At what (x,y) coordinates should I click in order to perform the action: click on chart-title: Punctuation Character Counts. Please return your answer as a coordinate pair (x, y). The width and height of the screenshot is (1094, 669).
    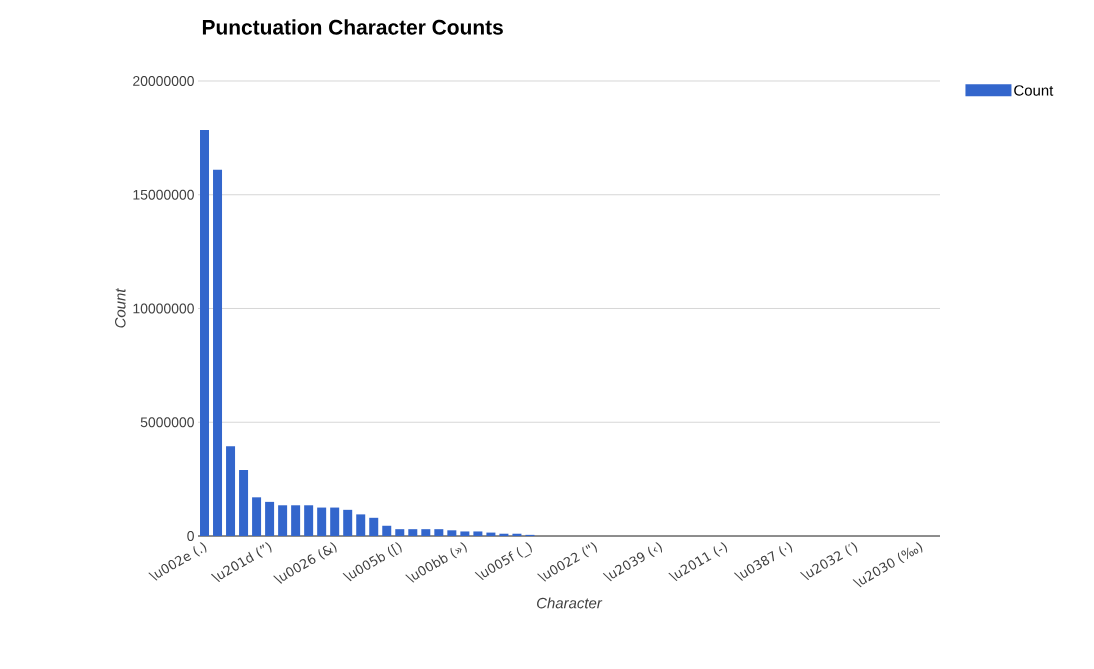
    Looking at the image, I should click on (352, 27).